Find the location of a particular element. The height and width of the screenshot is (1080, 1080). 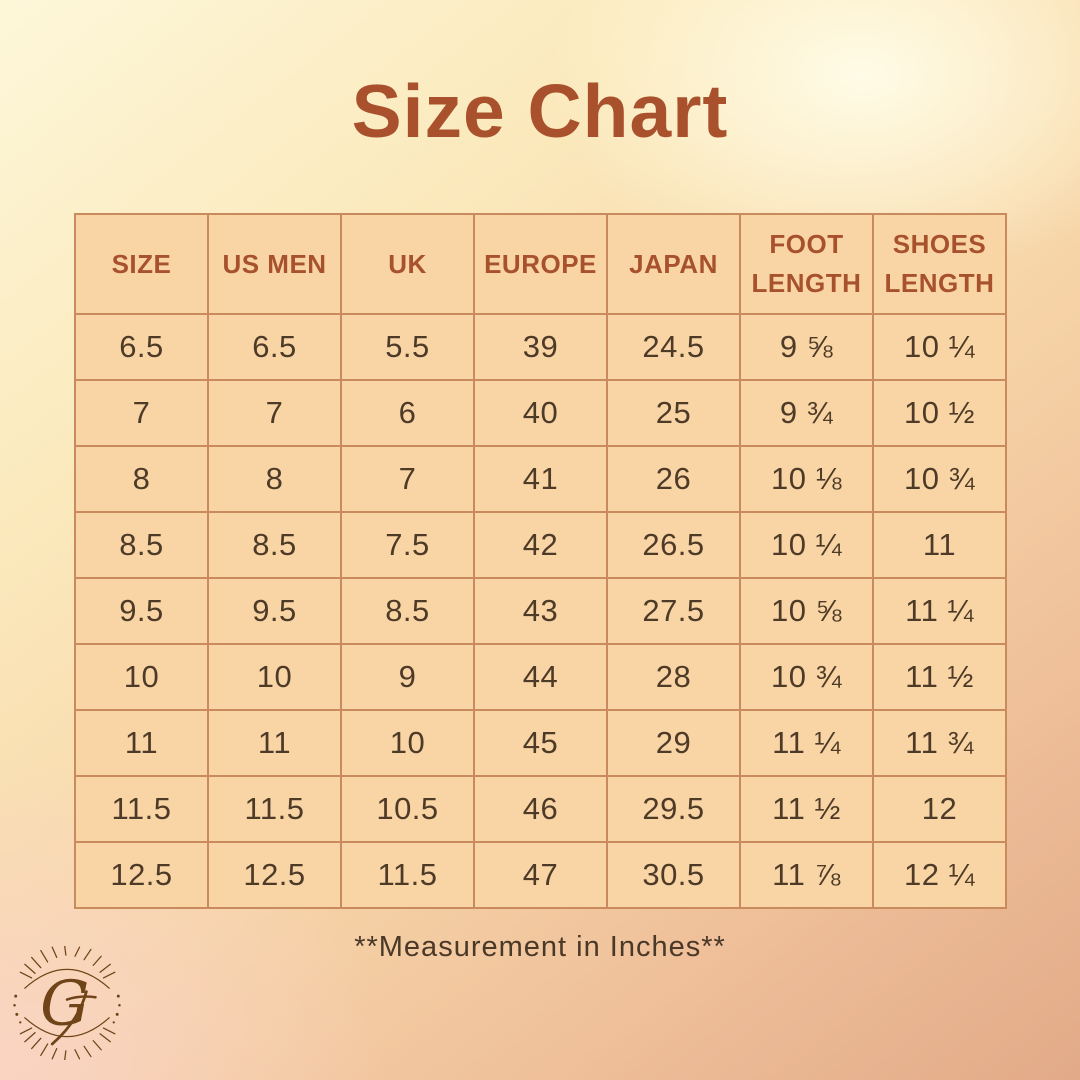

table-cell: 46 is located at coordinates (541, 810).